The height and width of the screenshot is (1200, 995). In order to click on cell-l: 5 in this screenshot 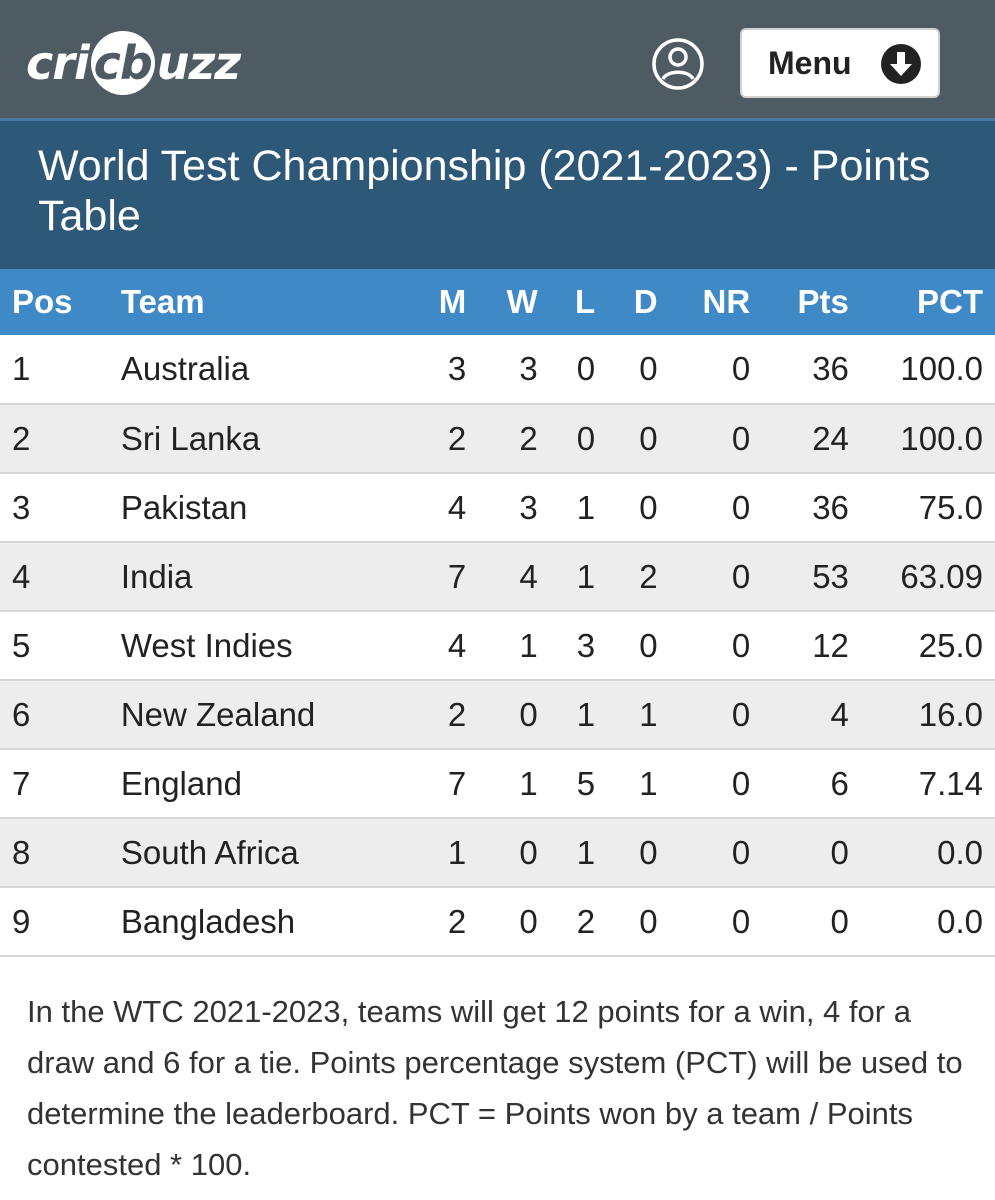, I will do `click(586, 783)`.